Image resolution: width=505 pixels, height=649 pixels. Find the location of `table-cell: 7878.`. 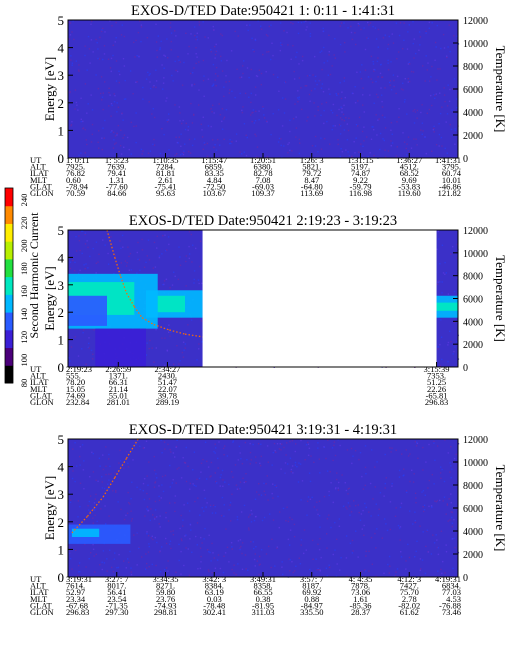

table-cell: 7878. is located at coordinates (360, 586).